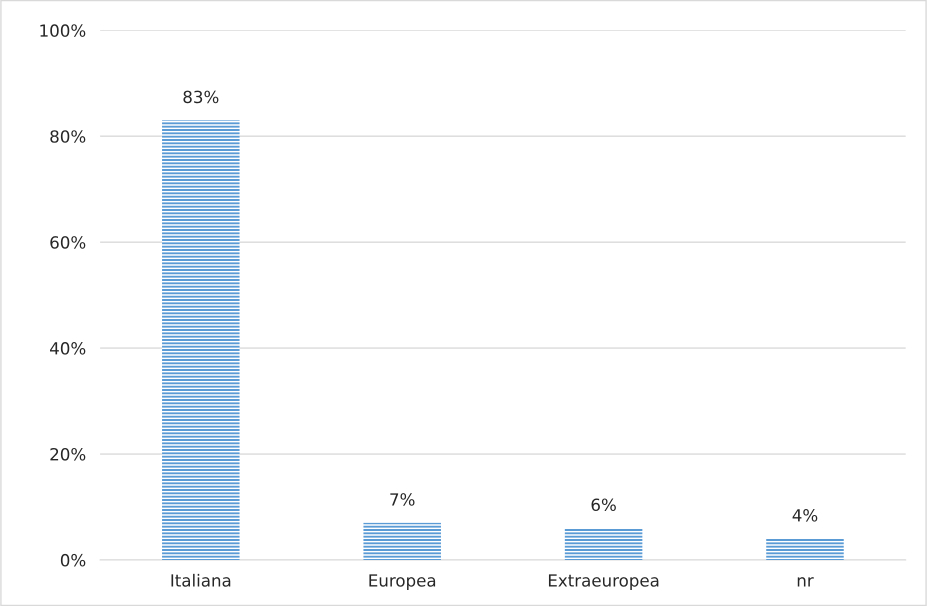 The image size is (927, 606). What do you see at coordinates (805, 515) in the screenshot?
I see `data-label: 4%` at bounding box center [805, 515].